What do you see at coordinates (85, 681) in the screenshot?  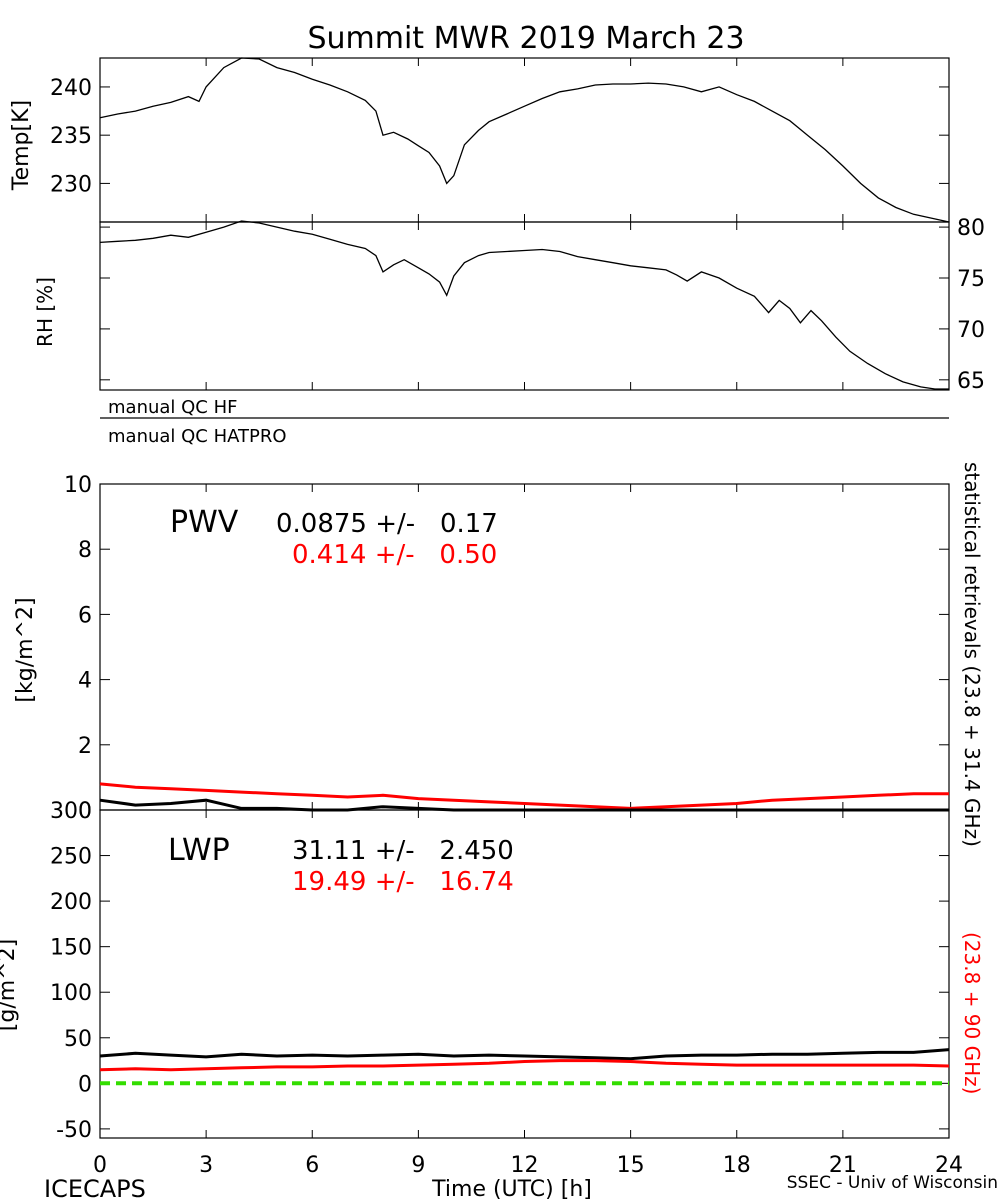 I see `pwv-ytick-label: 4` at bounding box center [85, 681].